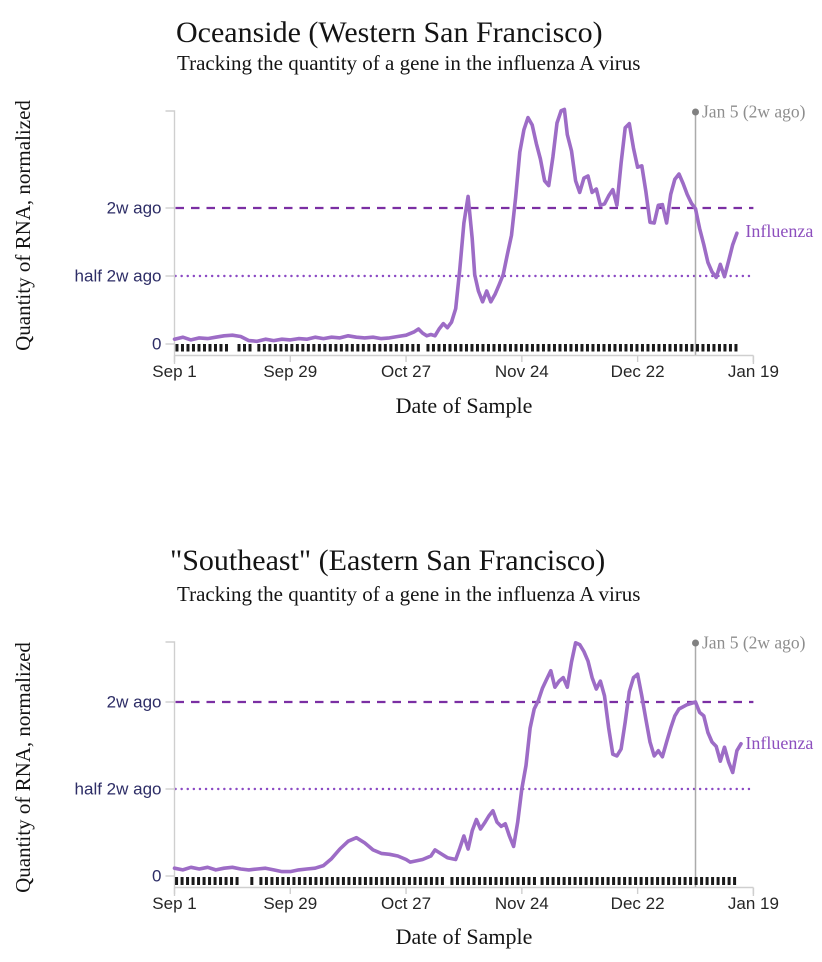  I want to click on x-tick-label: Nov 24, so click(522, 371).